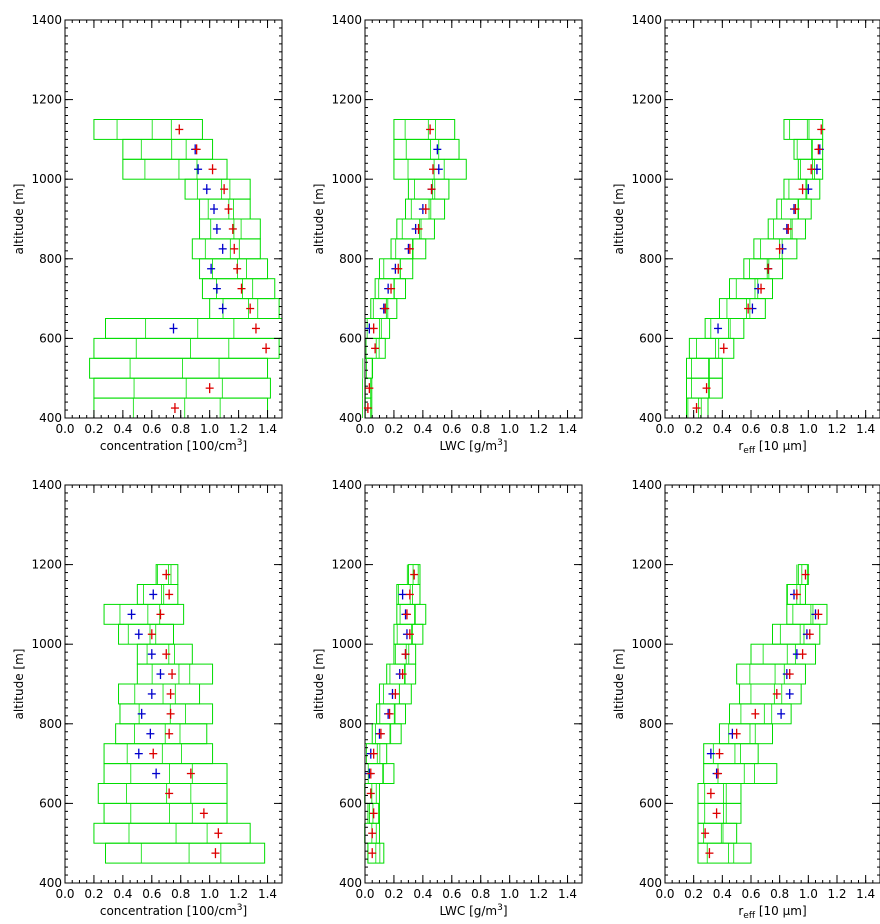 Image resolution: width=880 pixels, height=924 pixels. I want to click on x-tick-label: 1.4, so click(267, 894).